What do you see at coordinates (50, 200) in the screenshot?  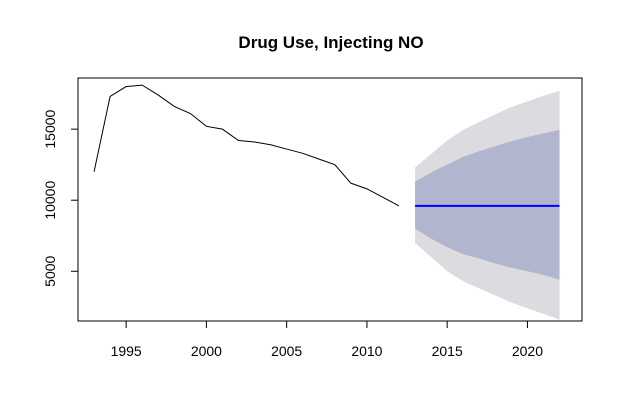 I see `y-tick-label: 10000` at bounding box center [50, 200].